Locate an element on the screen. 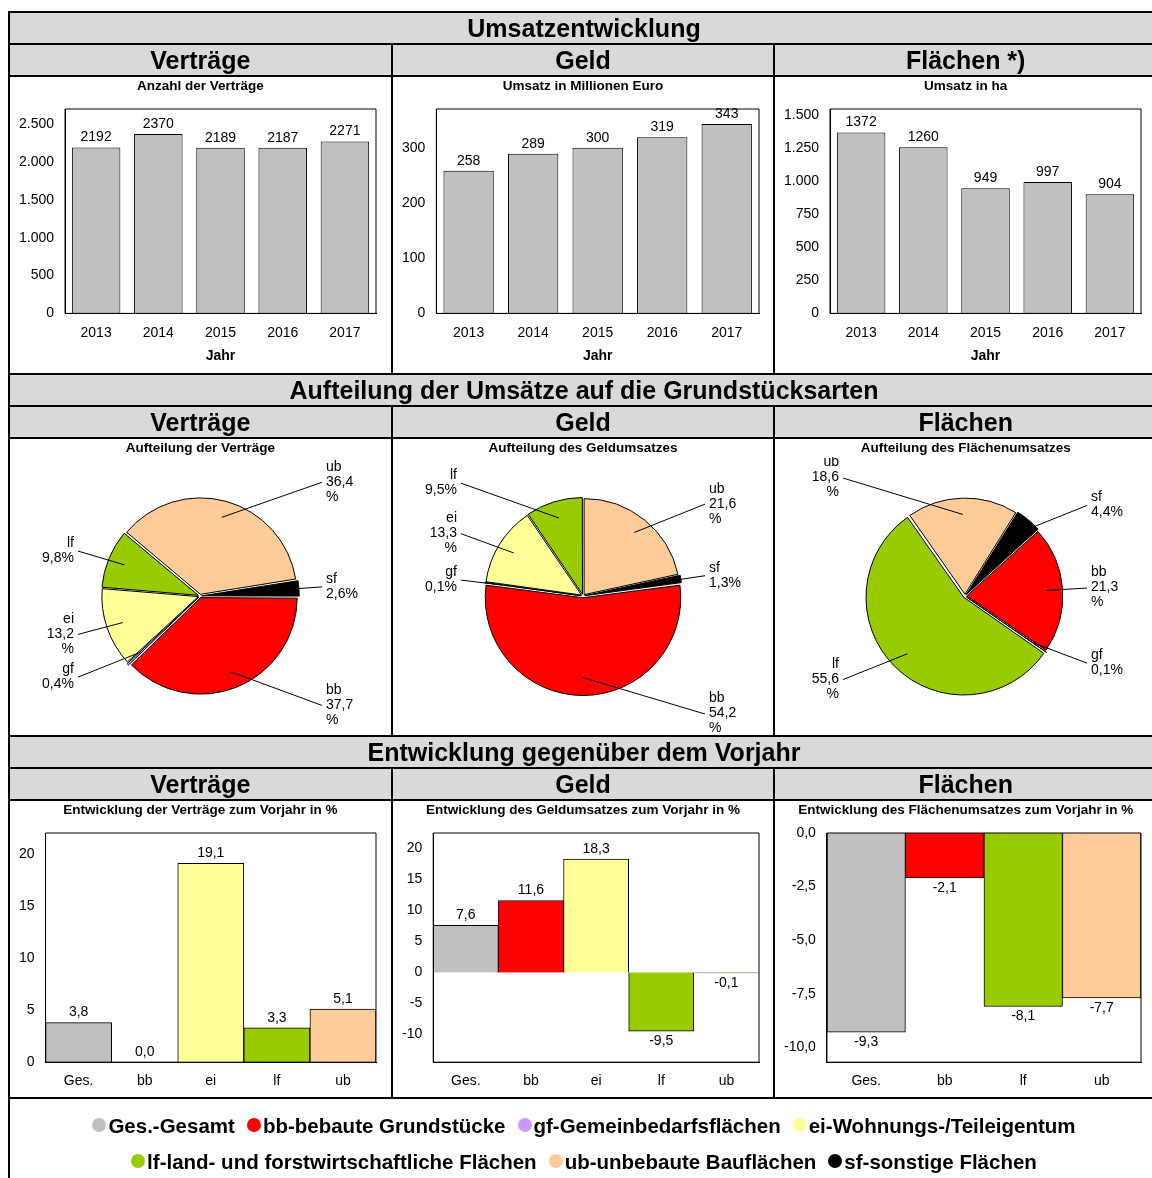  data-label: 5,1 is located at coordinates (343, 997).